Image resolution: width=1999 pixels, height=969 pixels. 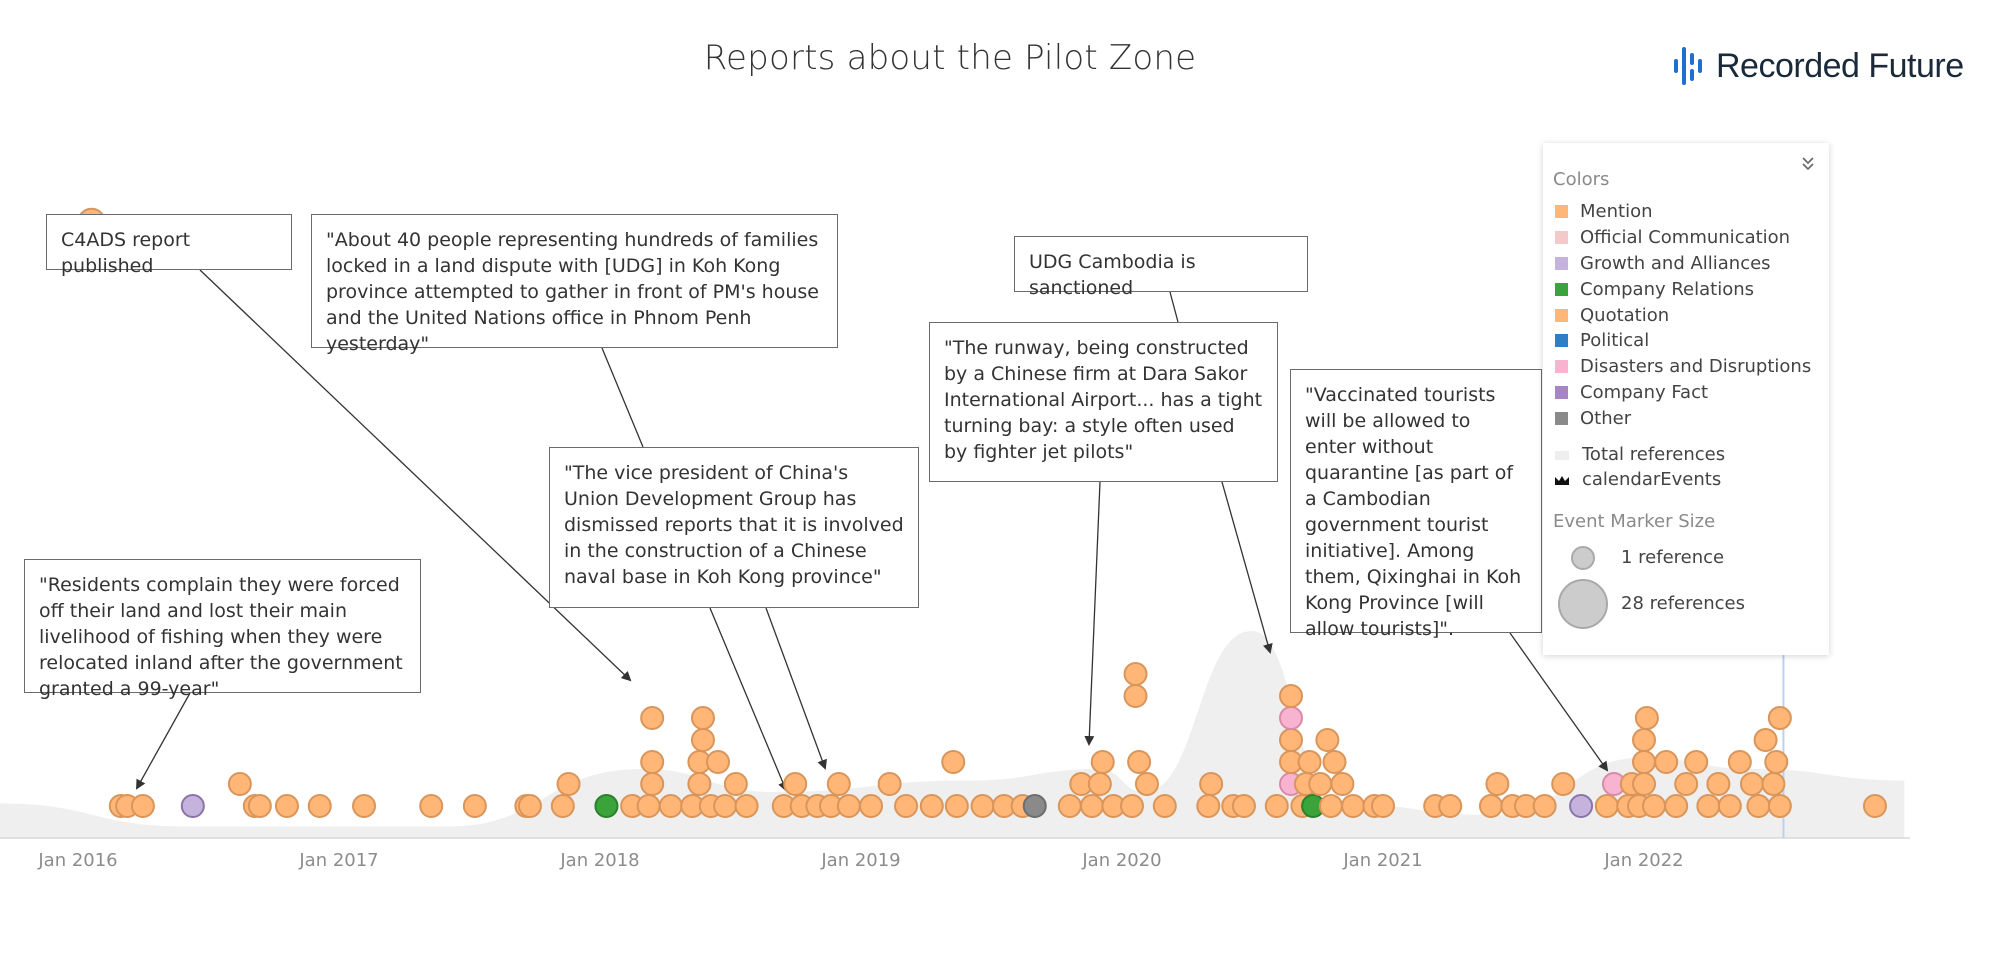 I want to click on legend-item-quotation: Quotation, so click(x=1686, y=315).